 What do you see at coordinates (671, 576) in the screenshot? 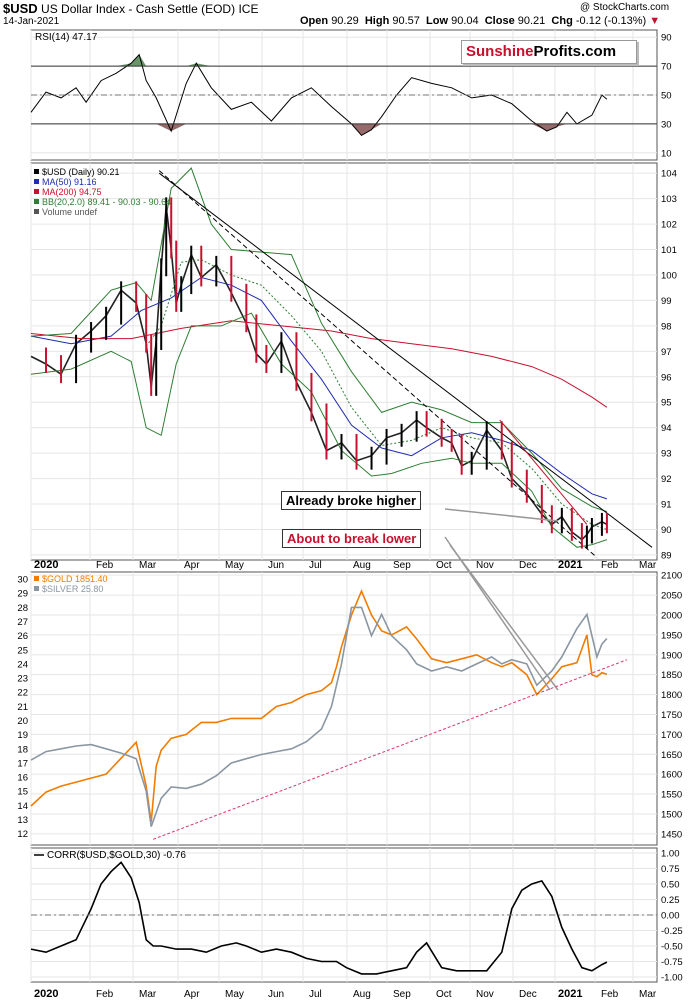
I see `y-tick-label-gold_silver: 2100` at bounding box center [671, 576].